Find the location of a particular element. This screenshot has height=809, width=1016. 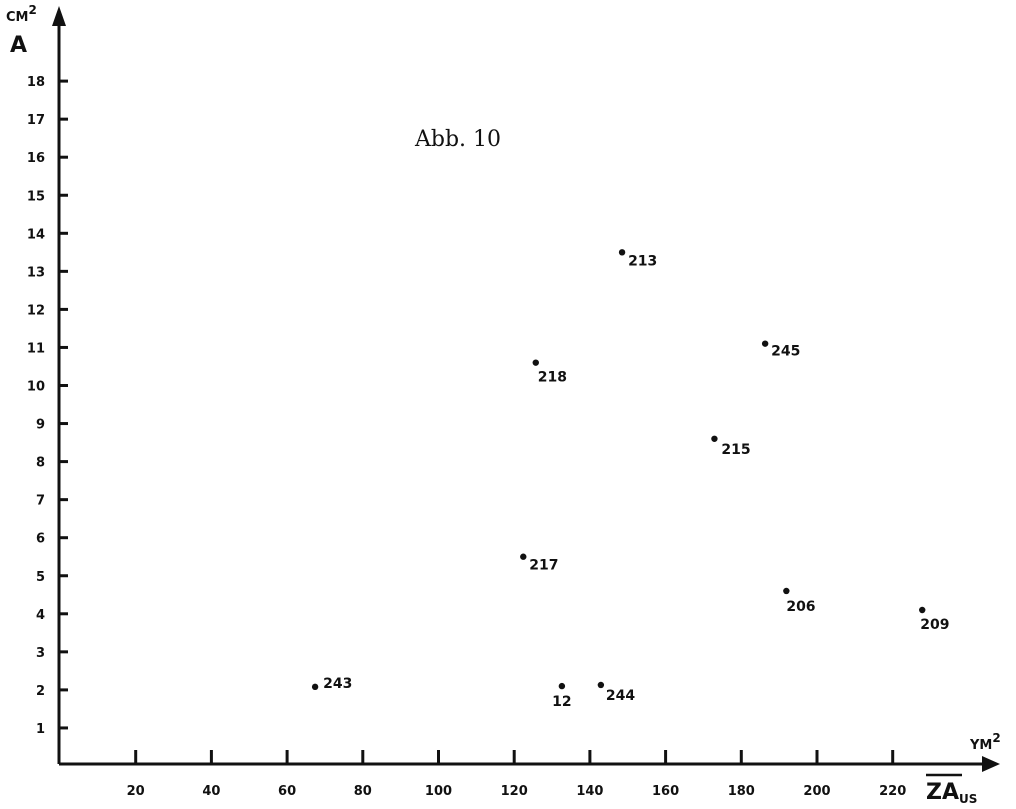

x-axis-arrowhead is located at coordinates (991, 764).